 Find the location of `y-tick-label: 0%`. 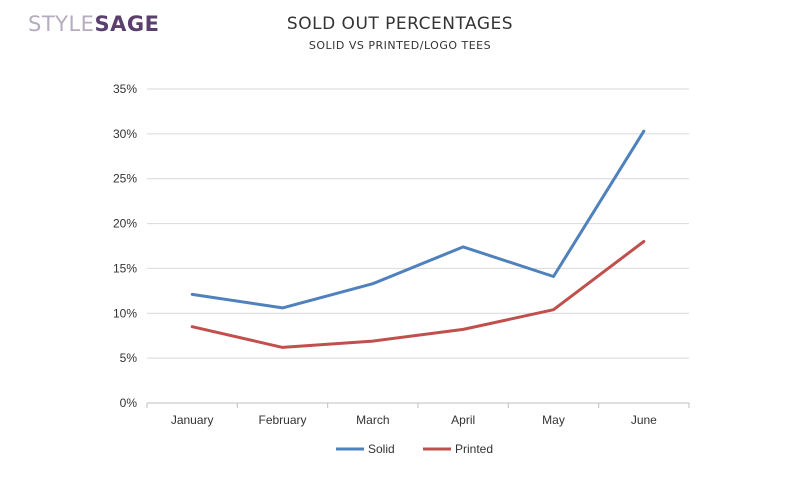

y-tick-label: 0% is located at coordinates (129, 403).